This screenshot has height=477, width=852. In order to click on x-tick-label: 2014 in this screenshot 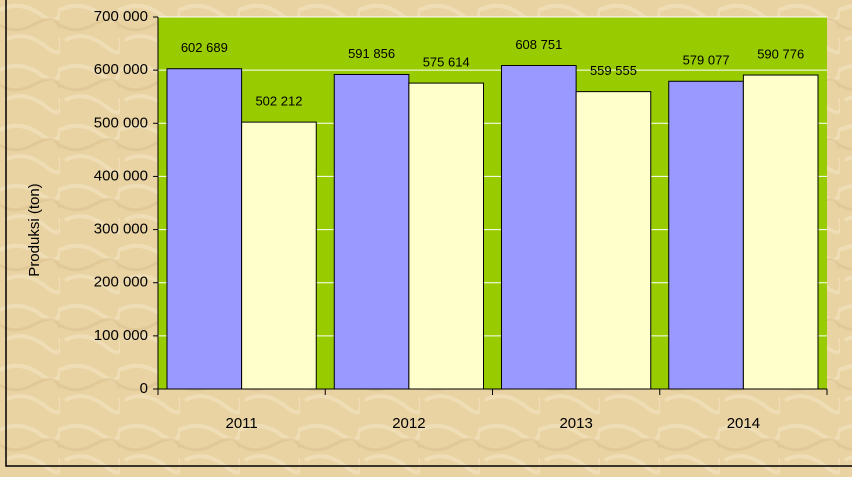, I will do `click(743, 423)`.